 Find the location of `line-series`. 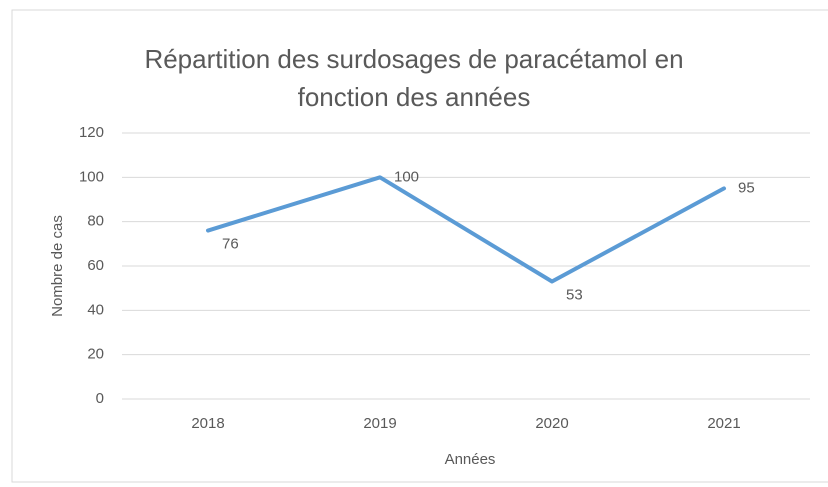

line-series is located at coordinates (466, 229).